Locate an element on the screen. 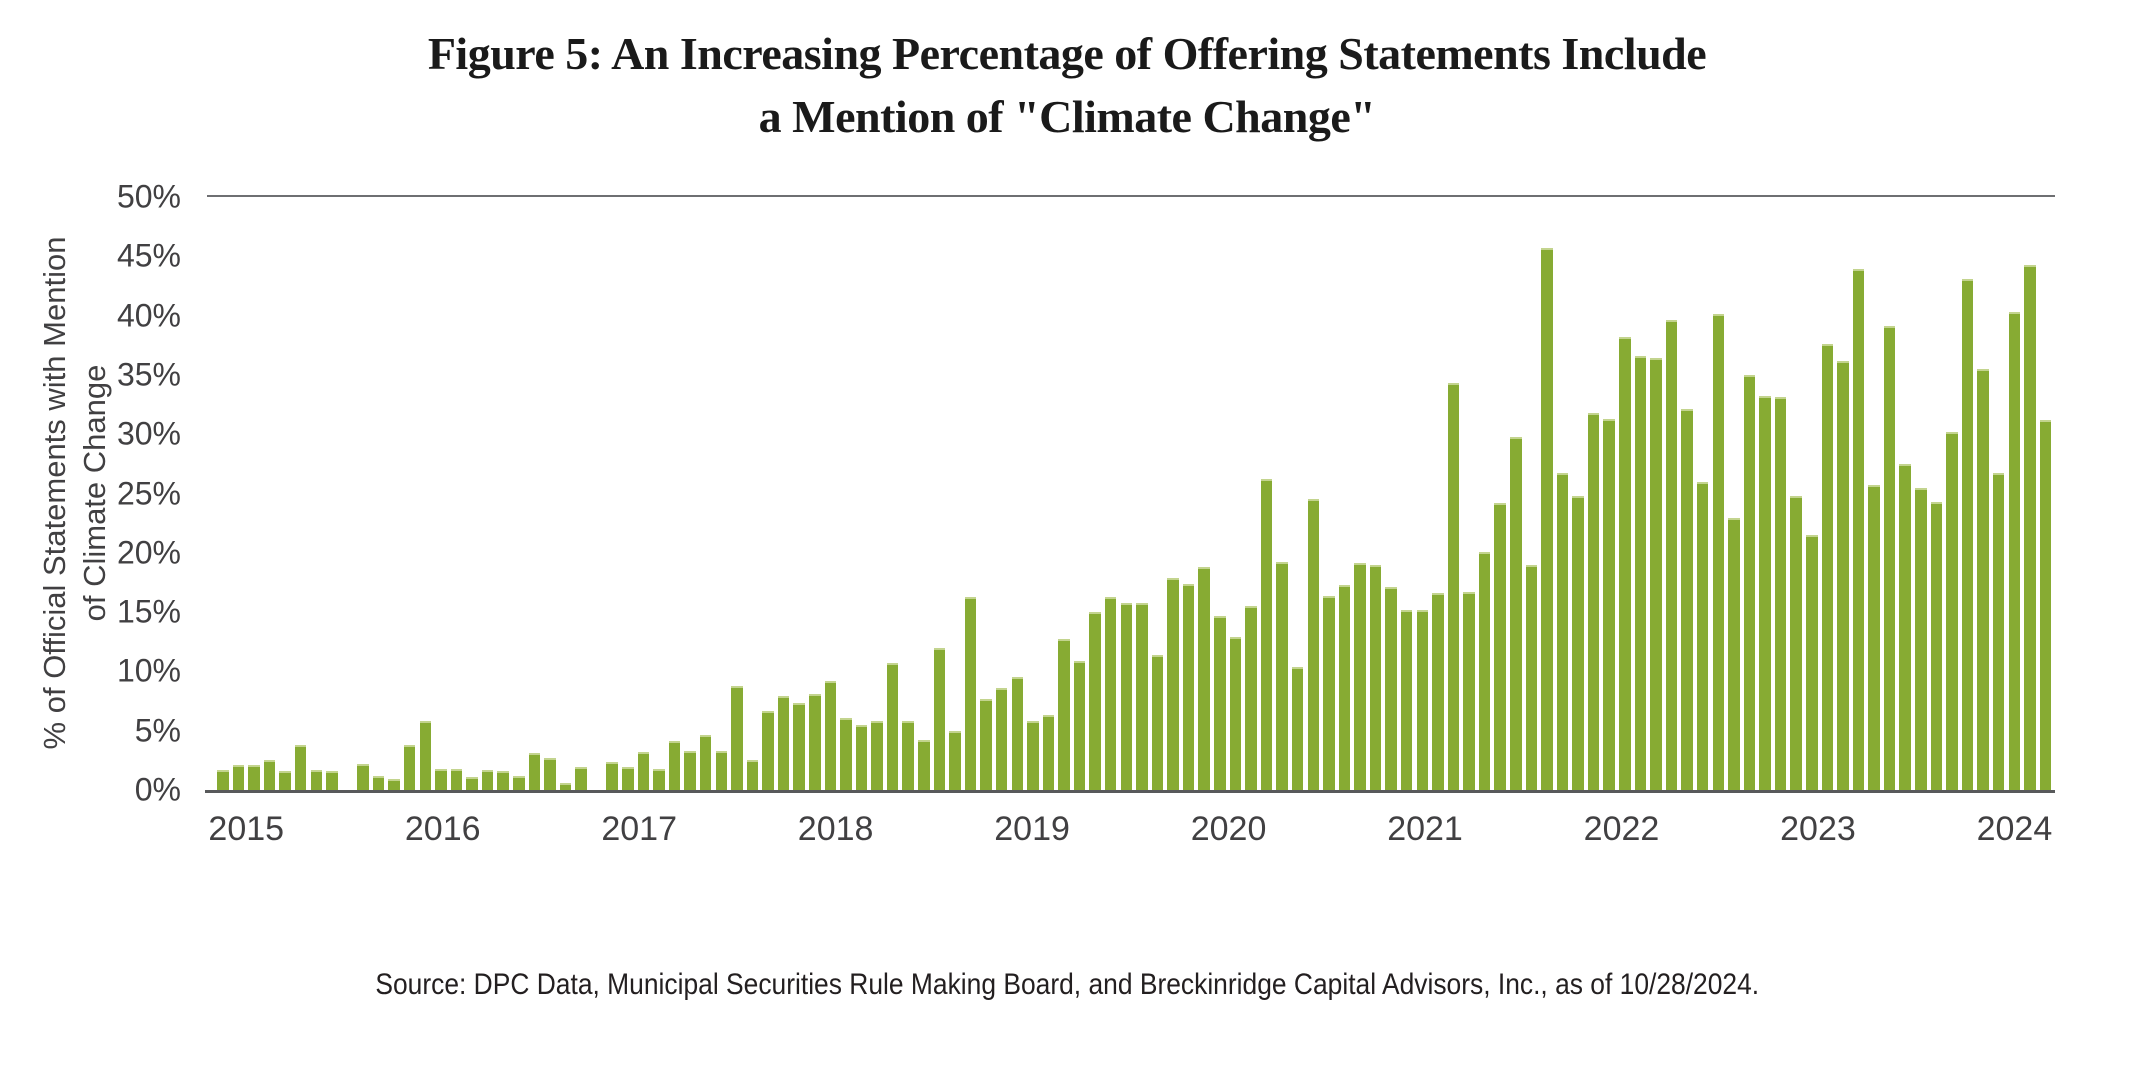 This screenshot has height=1067, width=2134. gridline-50pct is located at coordinates (1131, 196).